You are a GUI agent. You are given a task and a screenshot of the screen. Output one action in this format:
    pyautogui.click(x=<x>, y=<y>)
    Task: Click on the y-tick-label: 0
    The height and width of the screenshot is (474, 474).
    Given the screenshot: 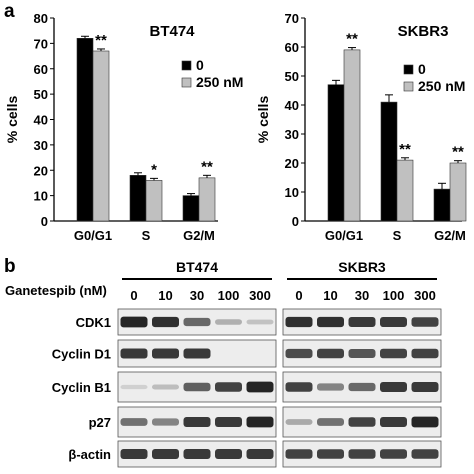 What is the action you would take?
    pyautogui.click(x=295, y=221)
    